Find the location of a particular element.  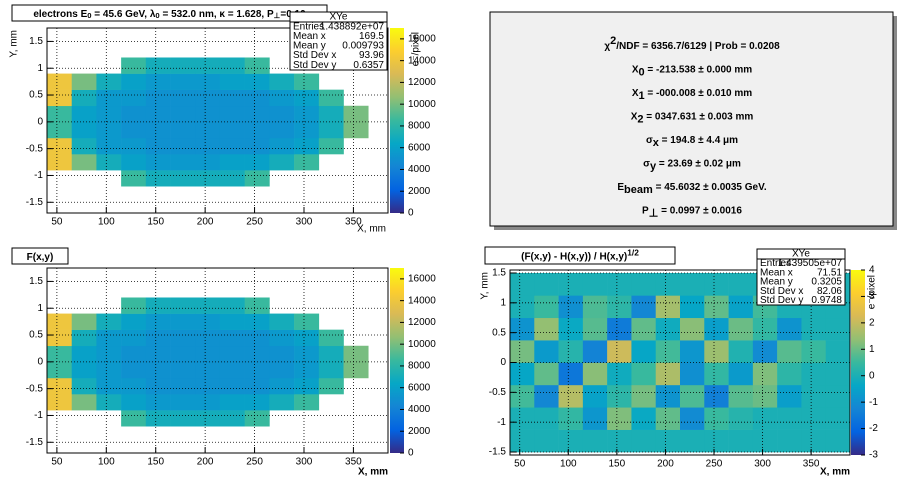

y-tick-label: 0 is located at coordinates (40, 121).